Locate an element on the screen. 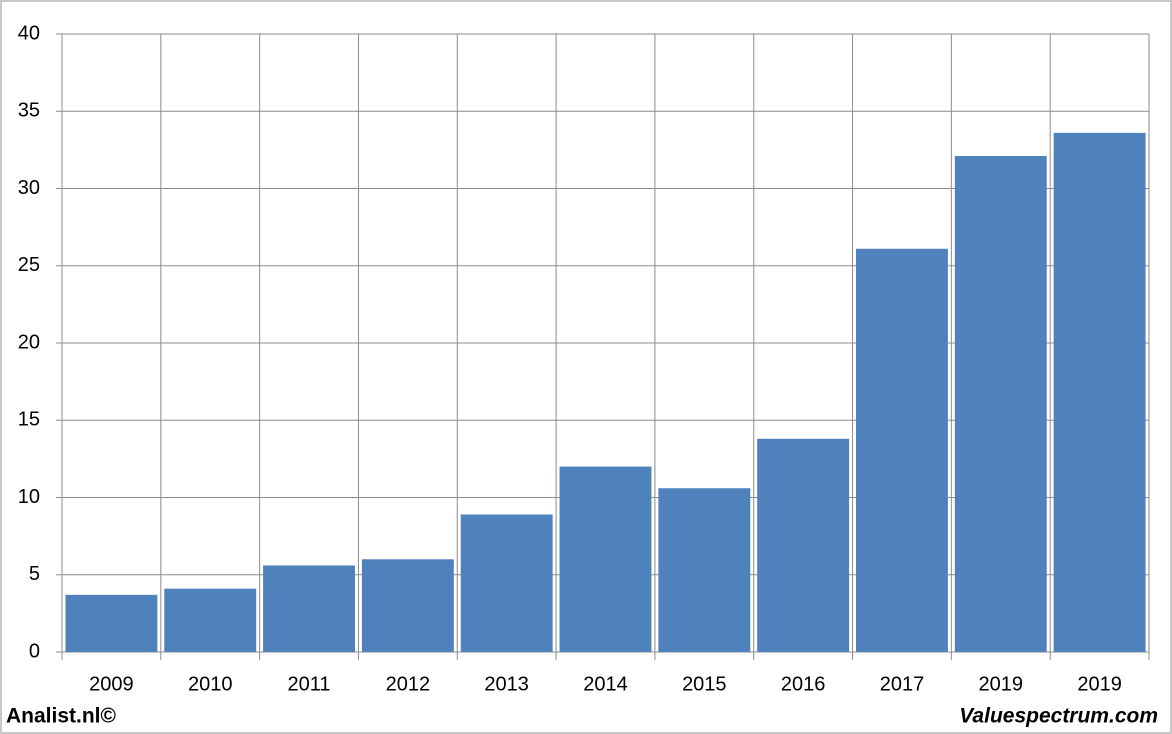 This screenshot has width=1172, height=734. y-tick-label: 15 is located at coordinates (29, 420).